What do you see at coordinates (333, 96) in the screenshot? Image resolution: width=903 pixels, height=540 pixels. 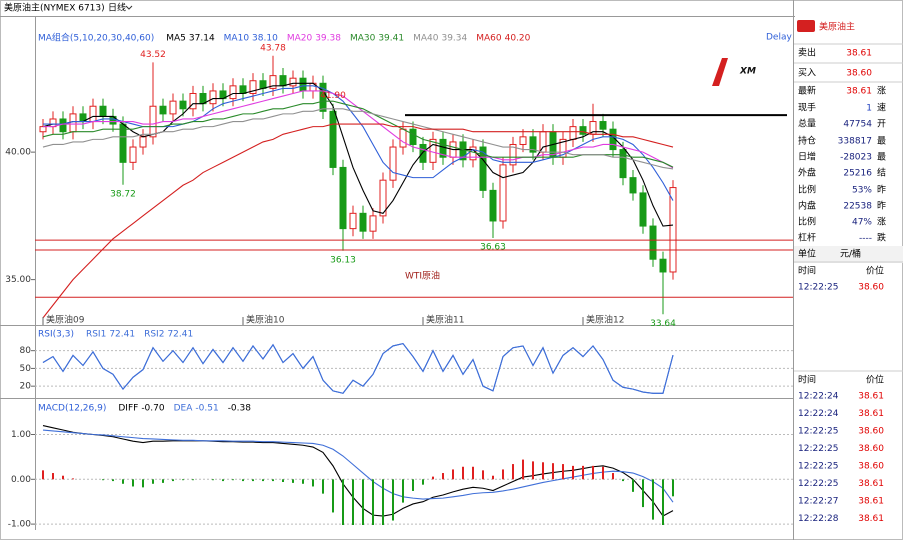 I see `high-label: 41.90` at bounding box center [333, 96].